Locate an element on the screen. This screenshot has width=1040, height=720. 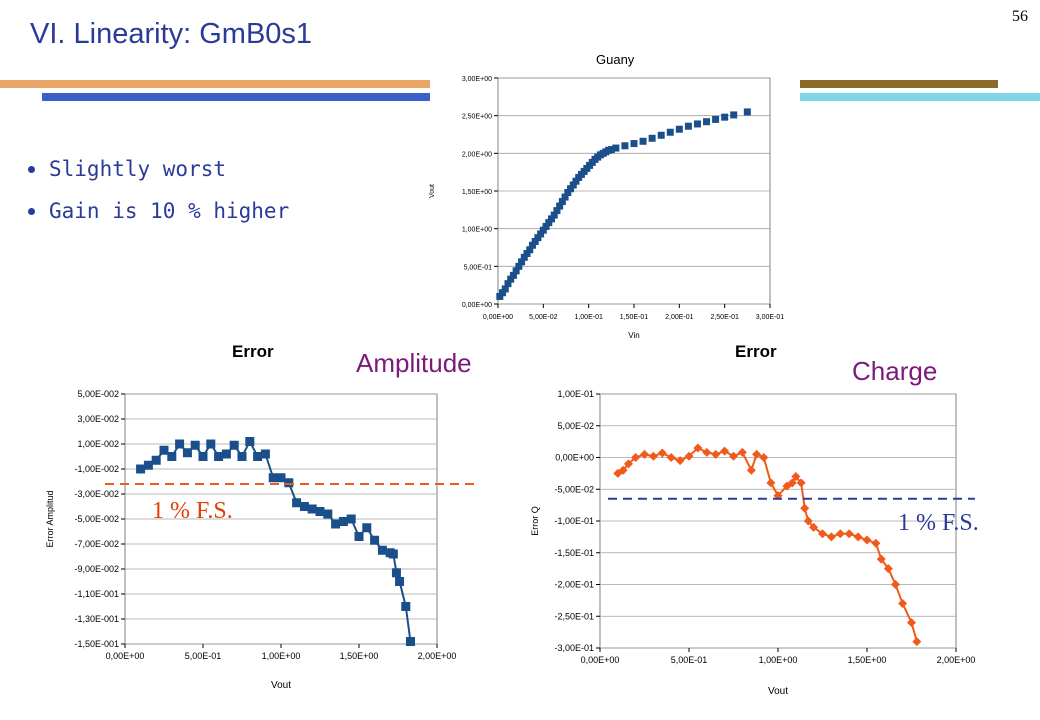
fs-label-left: 1 % F.S. is located at coordinates (192, 511).